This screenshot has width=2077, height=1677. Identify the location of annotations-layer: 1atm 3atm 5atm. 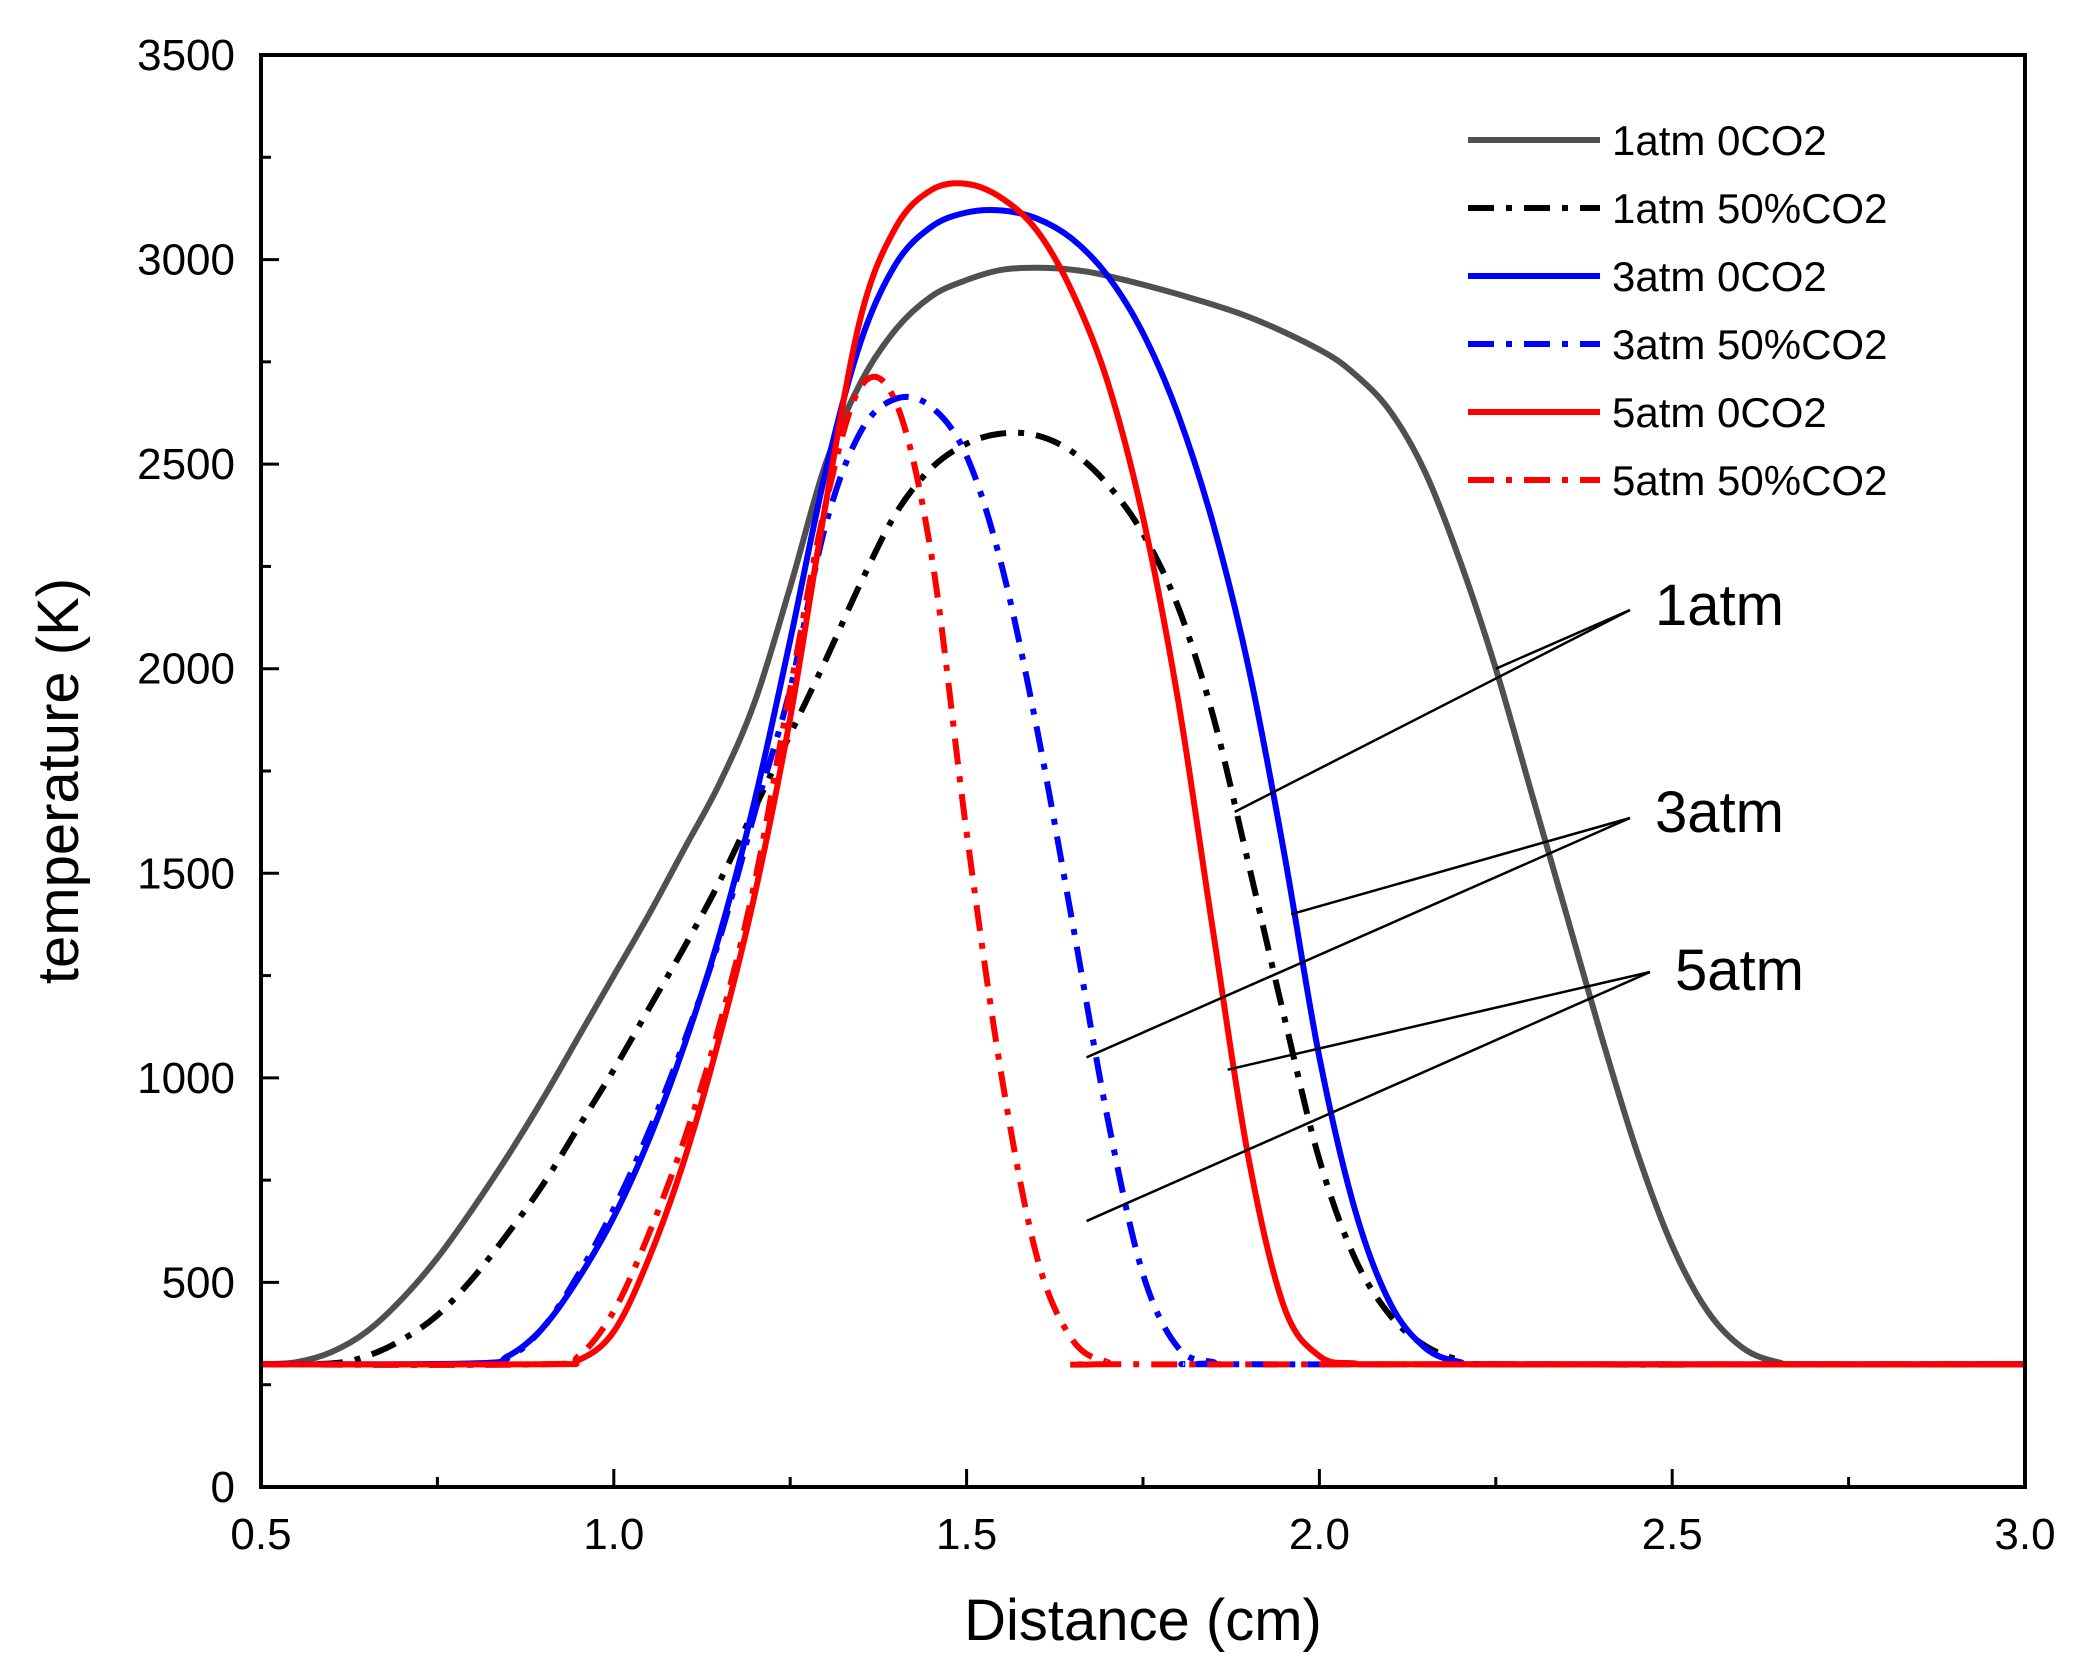
(1445, 898).